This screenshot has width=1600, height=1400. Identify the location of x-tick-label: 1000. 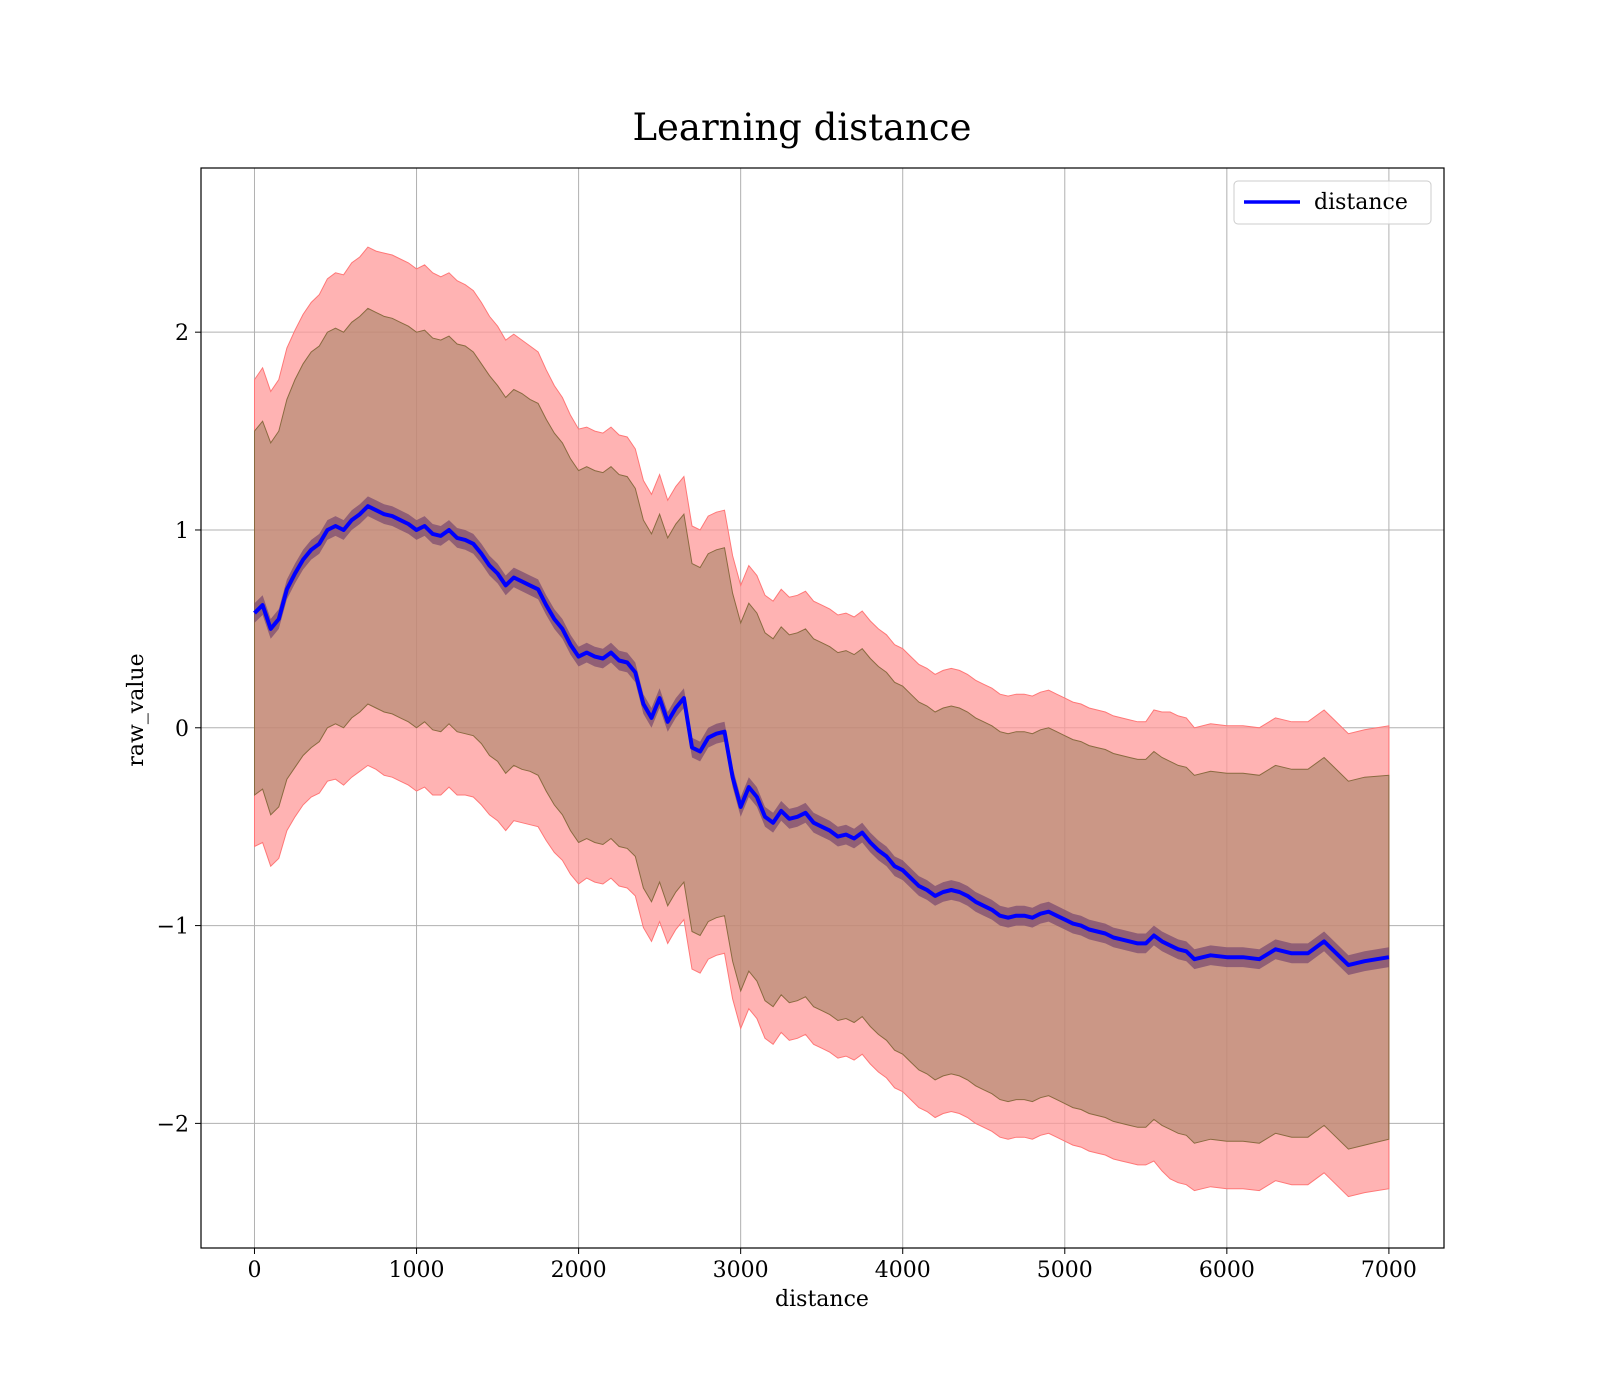
(417, 1270).